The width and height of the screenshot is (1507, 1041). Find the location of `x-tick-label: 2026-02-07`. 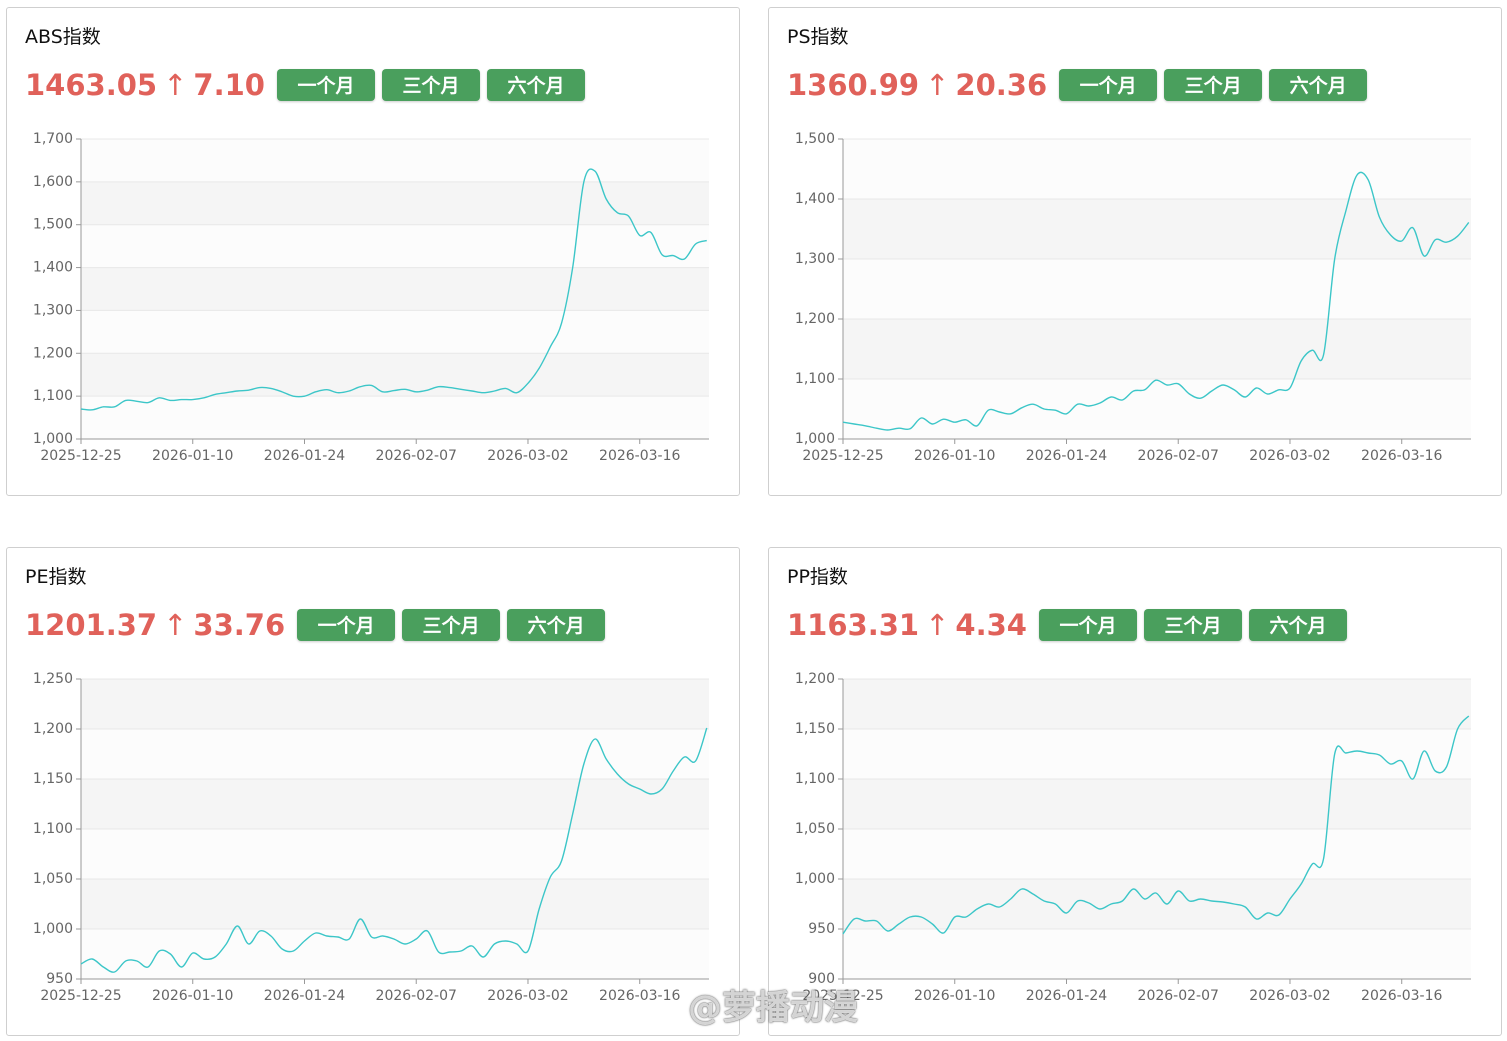

x-tick-label: 2026-02-07 is located at coordinates (1178, 996).